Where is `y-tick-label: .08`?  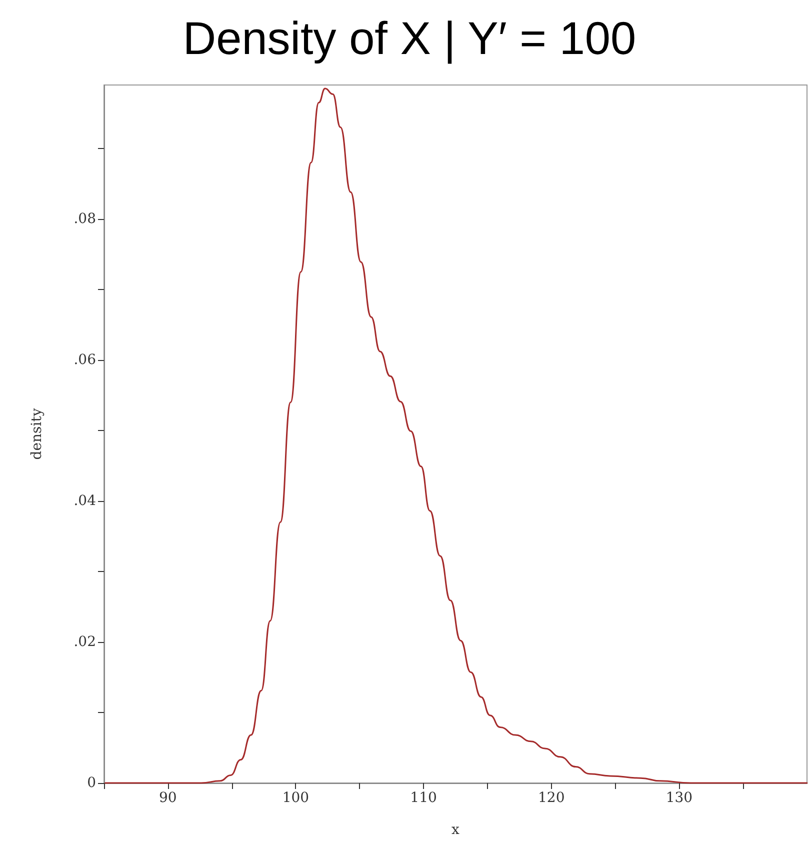
y-tick-label: .08 is located at coordinates (85, 218).